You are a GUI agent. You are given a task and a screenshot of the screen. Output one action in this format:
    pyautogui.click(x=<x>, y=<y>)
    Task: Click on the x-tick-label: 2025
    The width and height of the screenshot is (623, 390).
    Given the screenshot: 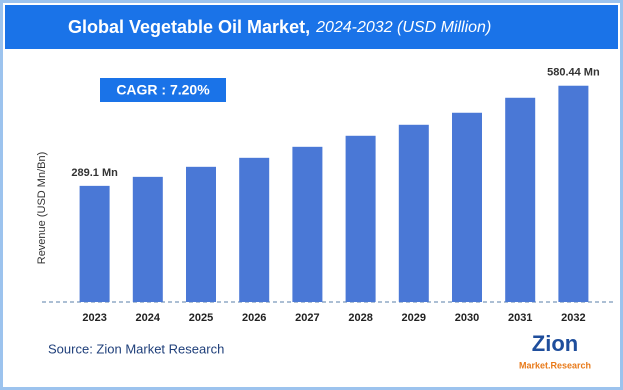 What is the action you would take?
    pyautogui.click(x=201, y=318)
    